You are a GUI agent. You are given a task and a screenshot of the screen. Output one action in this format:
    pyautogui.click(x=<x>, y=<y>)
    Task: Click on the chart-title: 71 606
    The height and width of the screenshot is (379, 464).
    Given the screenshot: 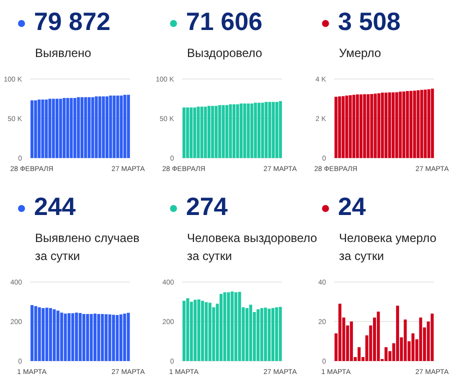 What is the action you would take?
    pyautogui.click(x=224, y=22)
    